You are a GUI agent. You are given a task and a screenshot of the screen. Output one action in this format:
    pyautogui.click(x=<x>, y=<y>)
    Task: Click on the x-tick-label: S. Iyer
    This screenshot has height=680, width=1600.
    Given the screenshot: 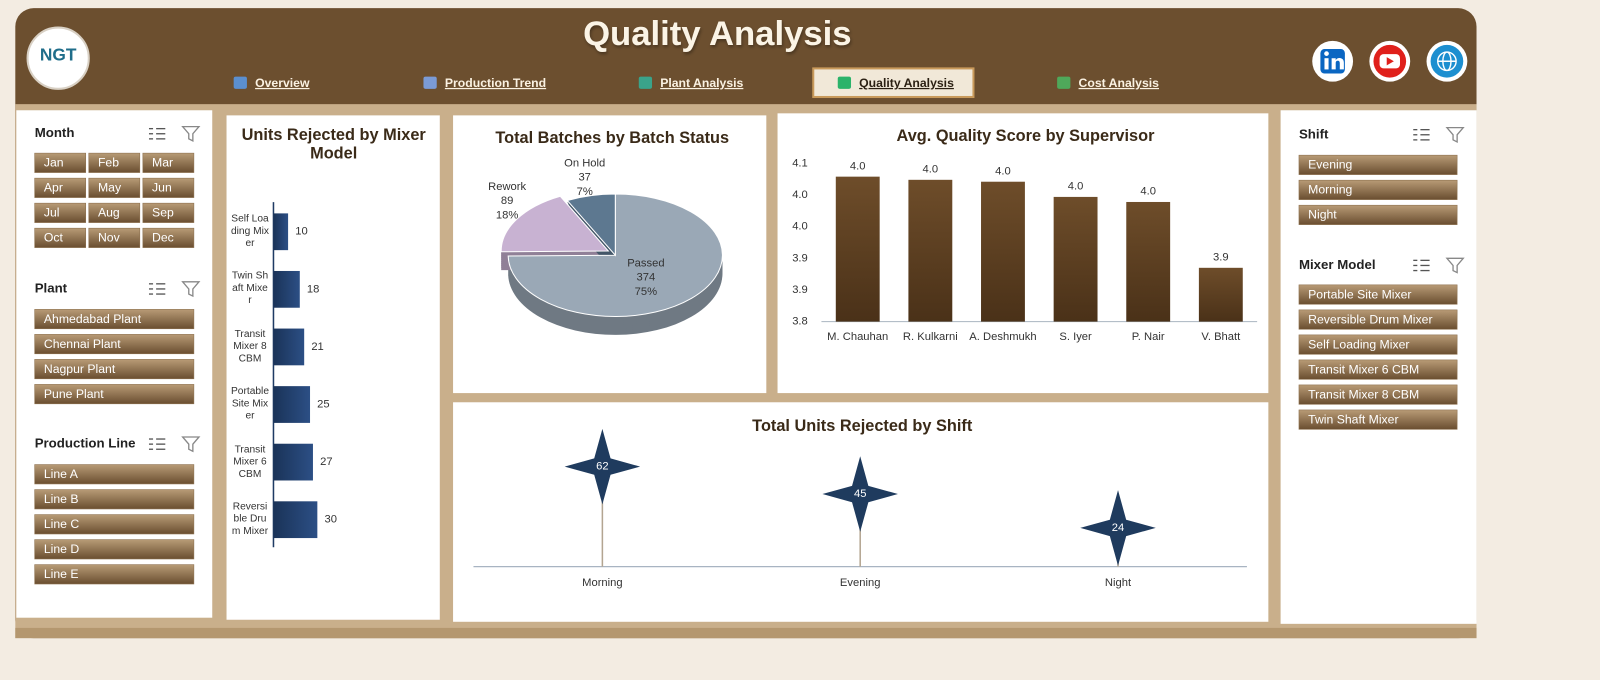 What is the action you would take?
    pyautogui.click(x=1075, y=337)
    